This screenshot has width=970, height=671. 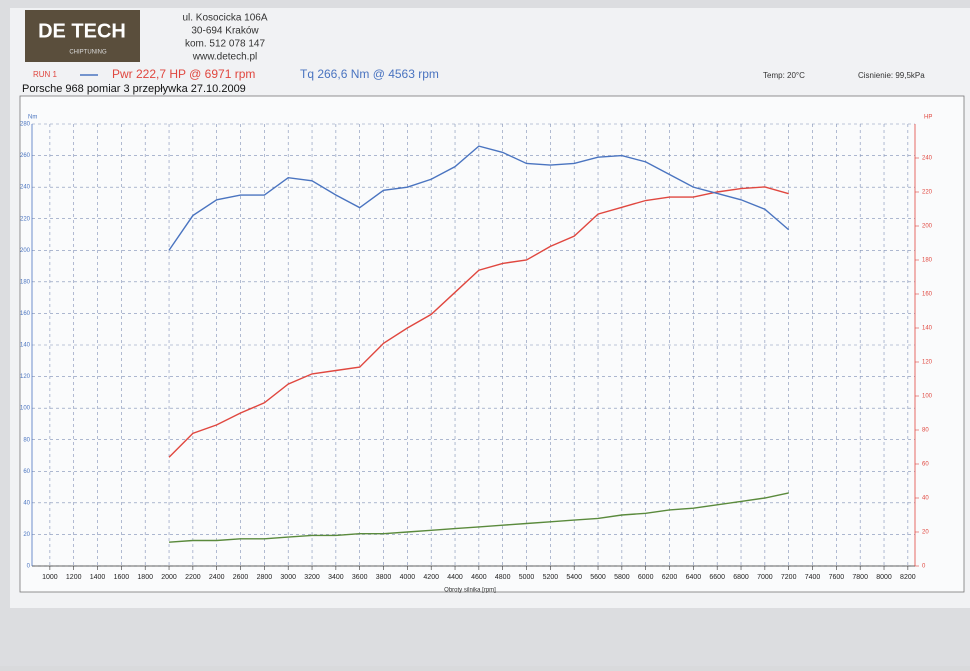 I want to click on logo: DE TECH, so click(x=82, y=31).